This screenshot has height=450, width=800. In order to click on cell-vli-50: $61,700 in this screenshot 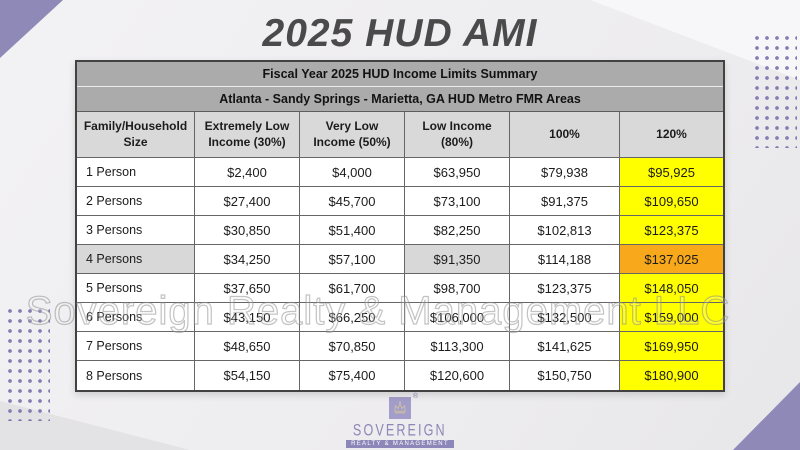, I will do `click(352, 288)`.